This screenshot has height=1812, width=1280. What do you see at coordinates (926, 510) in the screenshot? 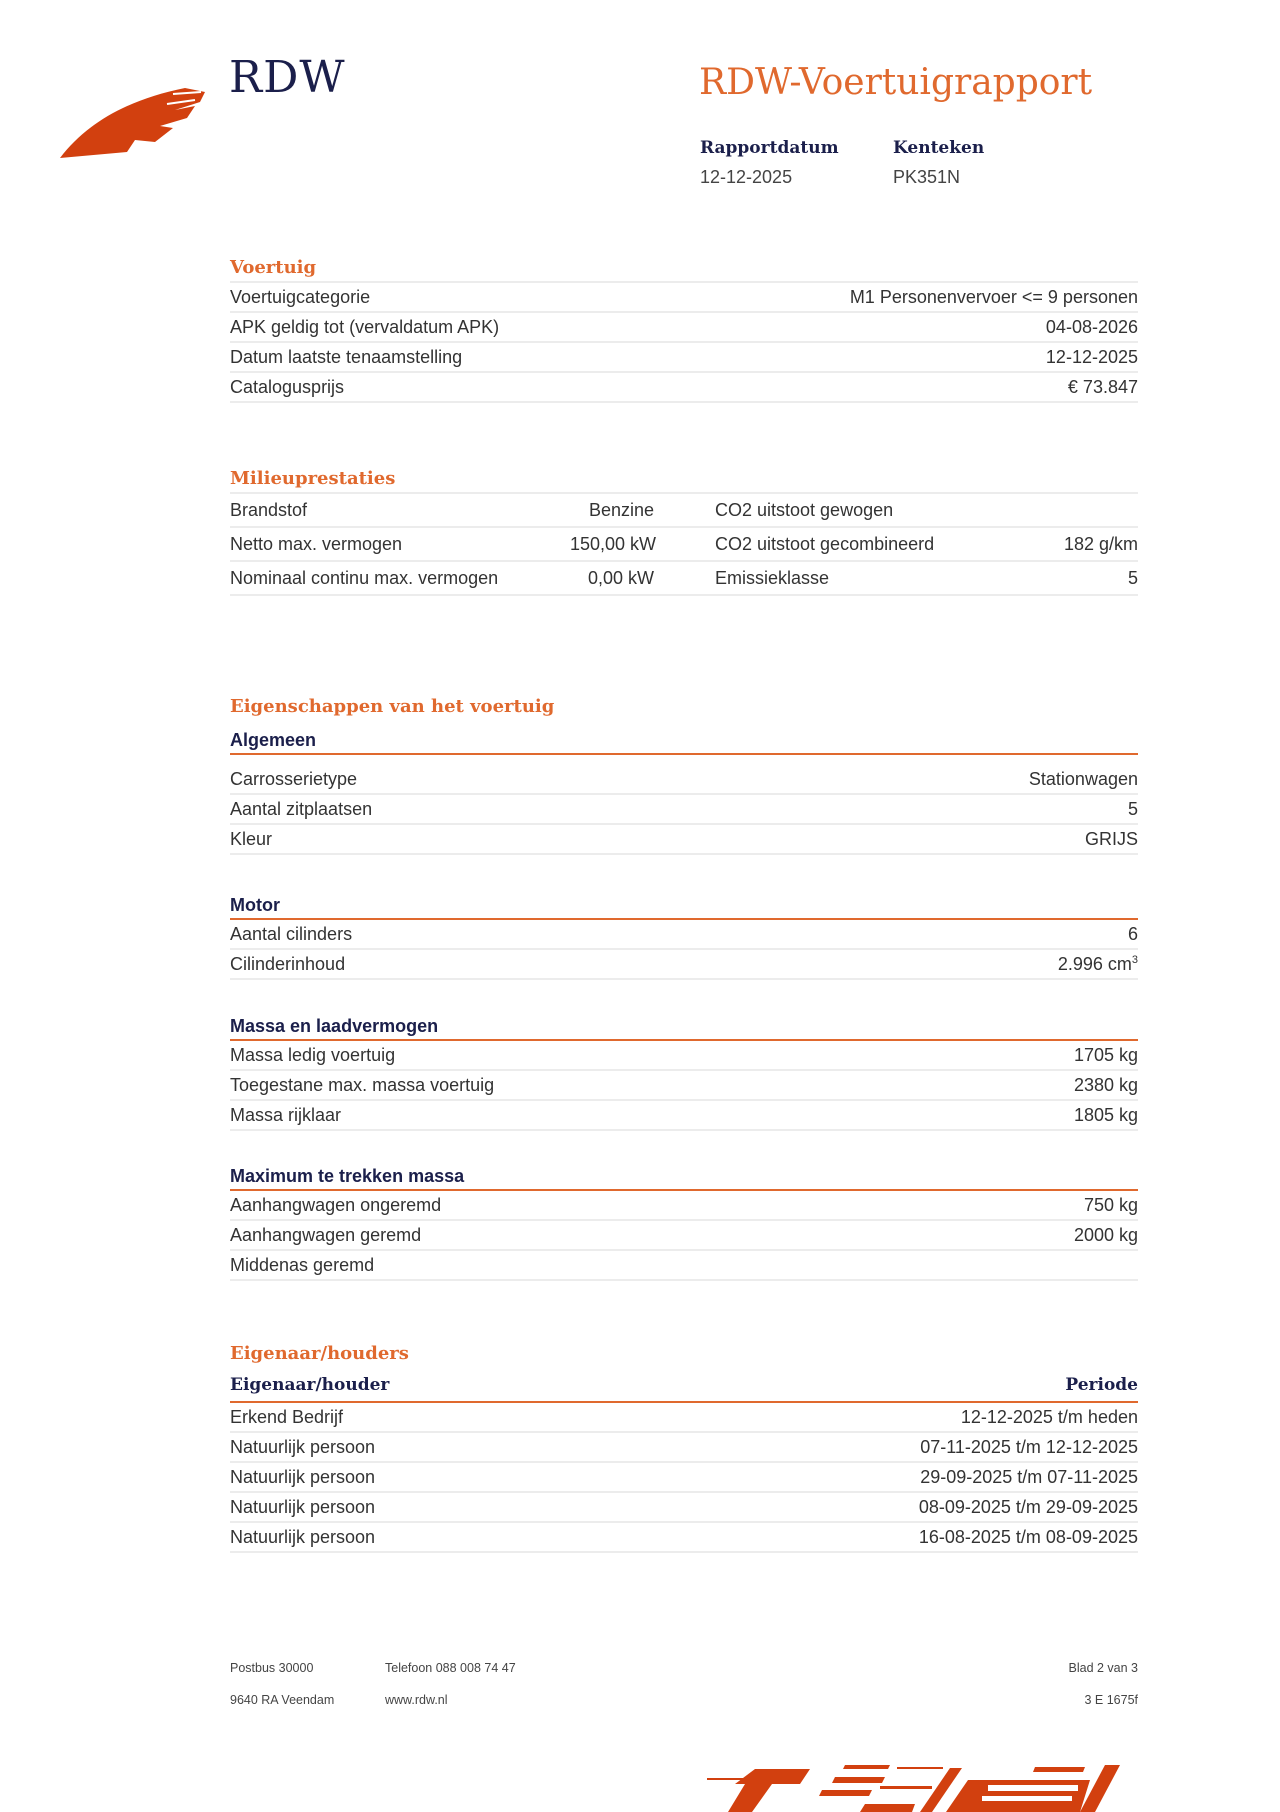
I see `row-right: CO2 uitstoot gewogen` at bounding box center [926, 510].